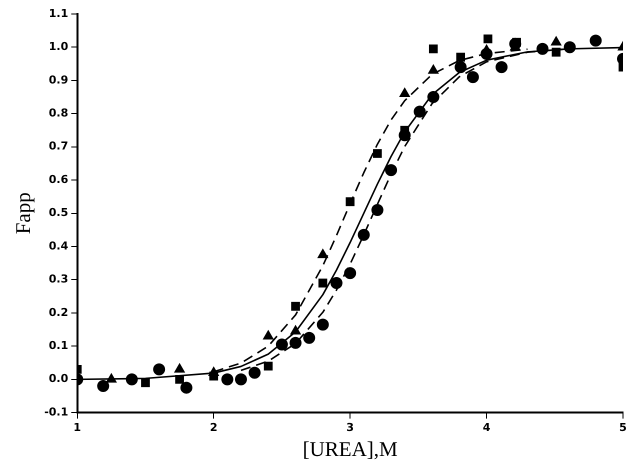  What do you see at coordinates (77, 427) in the screenshot?
I see `x-tick-label: 1` at bounding box center [77, 427].